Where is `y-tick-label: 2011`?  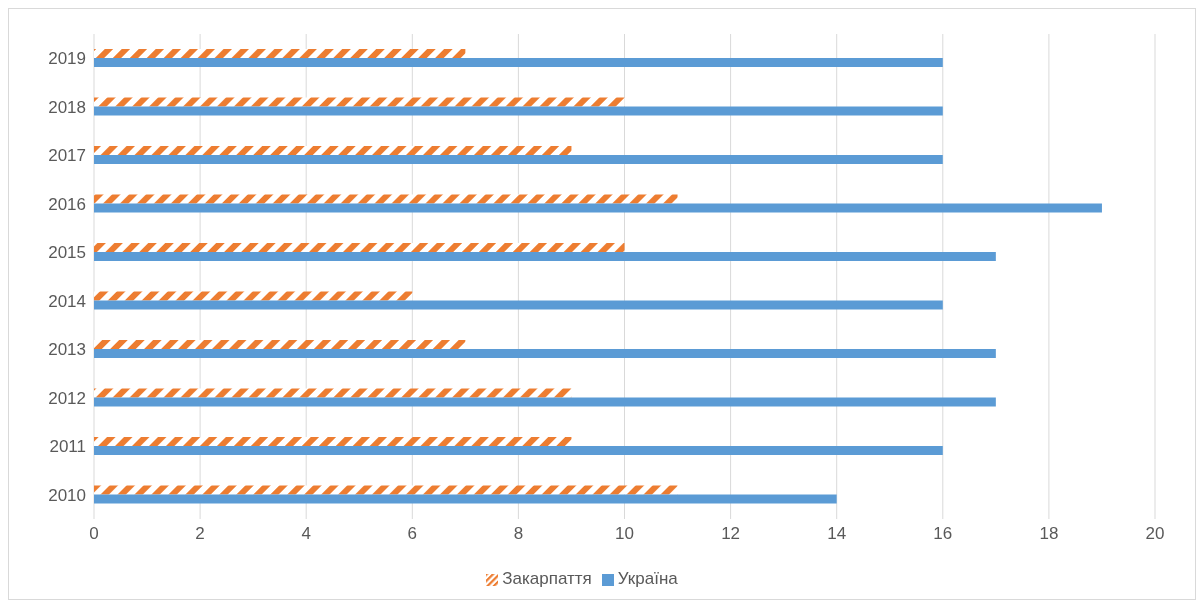
y-tick-label: 2011 is located at coordinates (67, 447).